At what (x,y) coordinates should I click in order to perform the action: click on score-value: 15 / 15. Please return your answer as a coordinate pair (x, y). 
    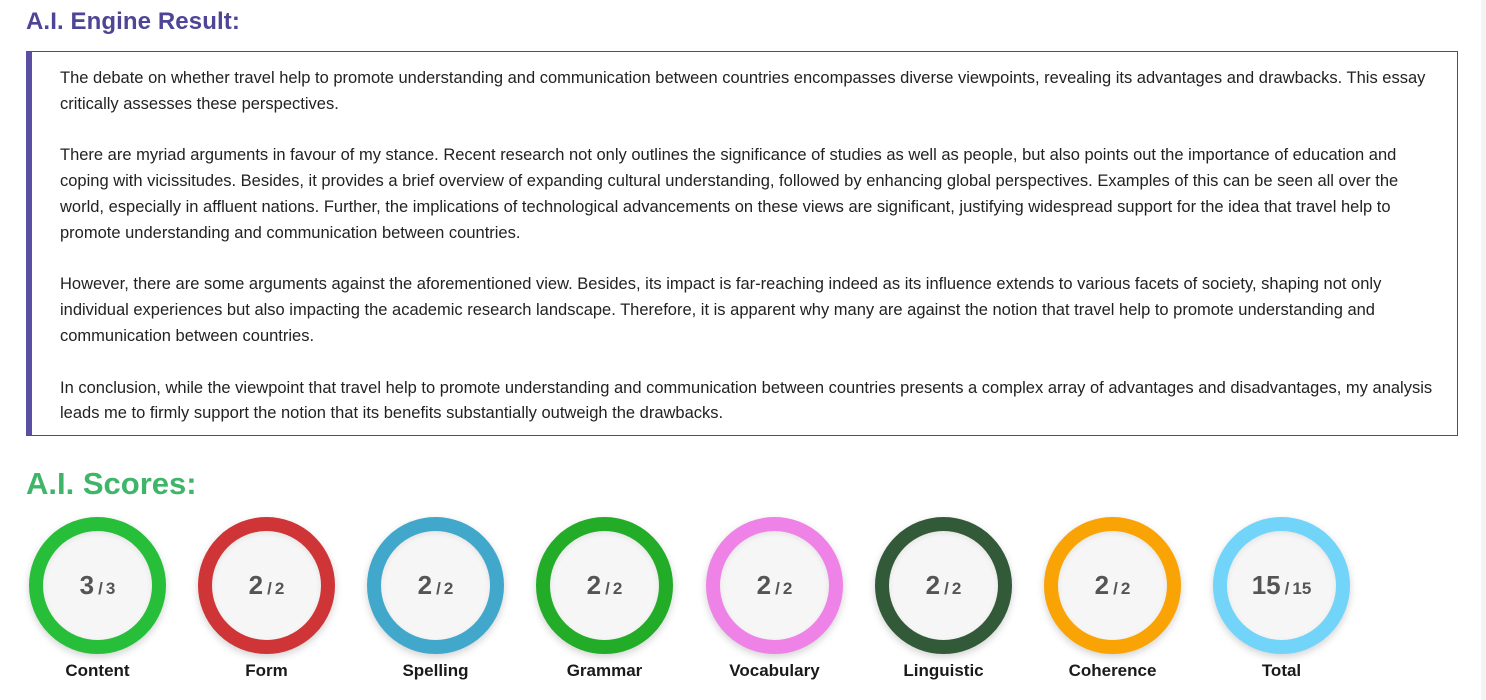
    Looking at the image, I should click on (1281, 585).